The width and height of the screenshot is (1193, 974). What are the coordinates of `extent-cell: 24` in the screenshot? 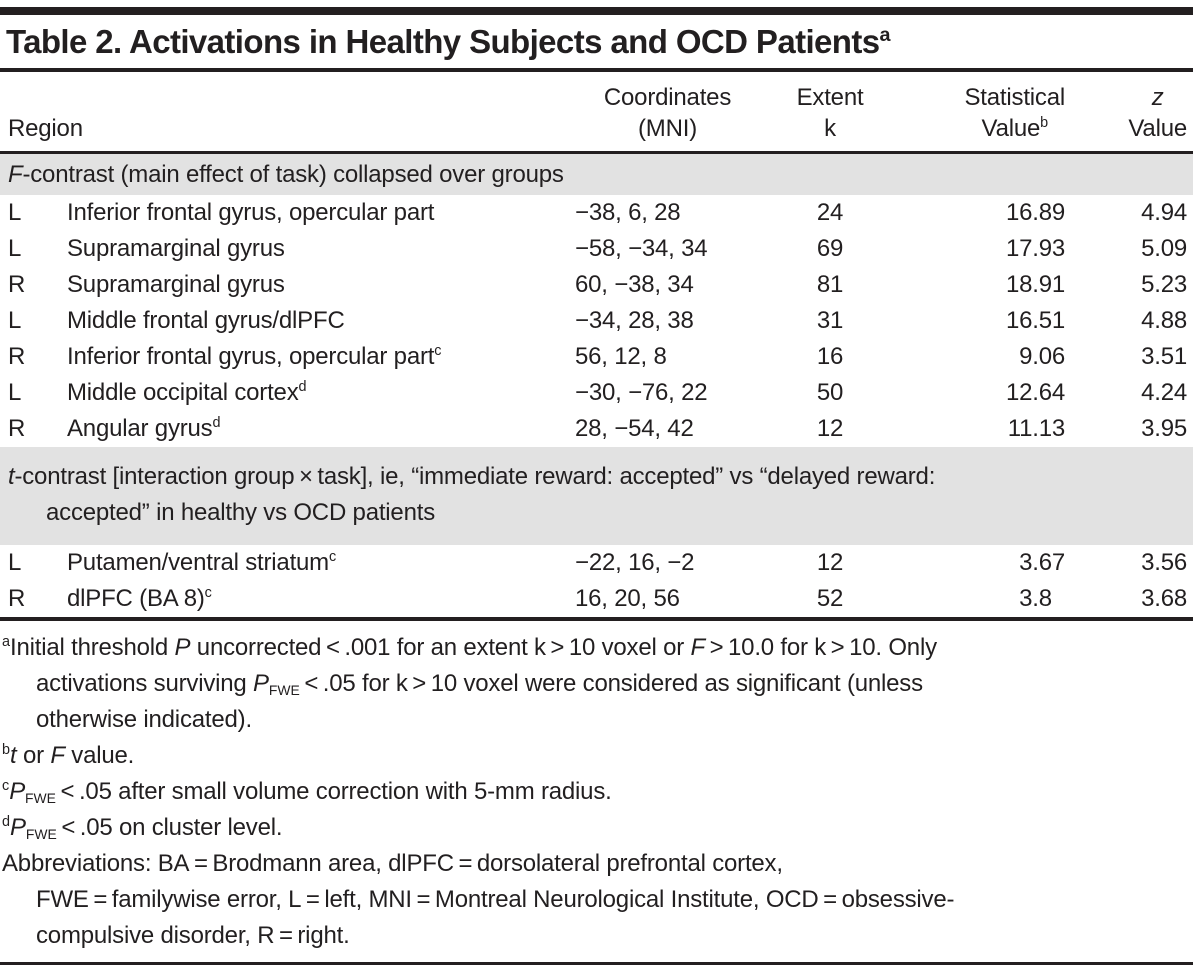 It's located at (830, 212).